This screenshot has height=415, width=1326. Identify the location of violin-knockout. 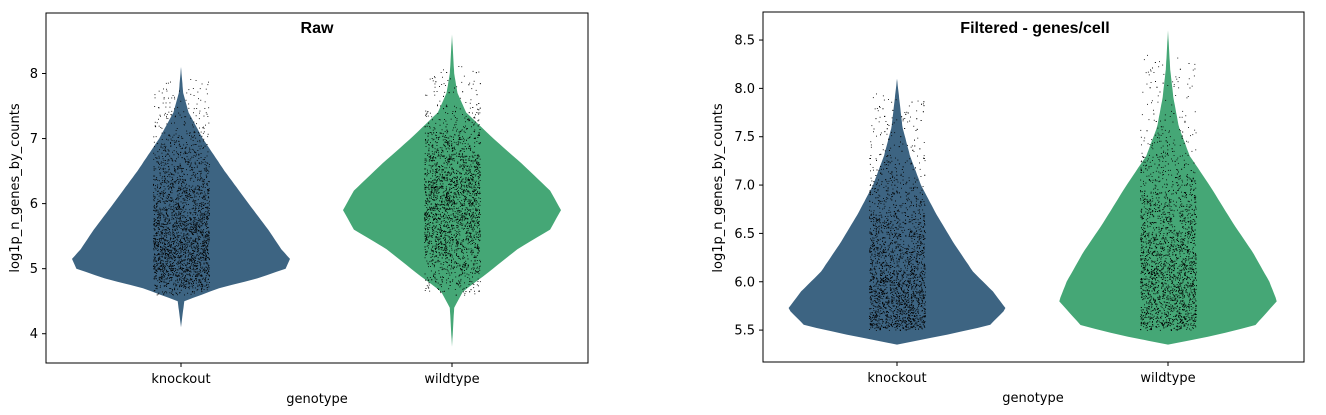
(897, 211).